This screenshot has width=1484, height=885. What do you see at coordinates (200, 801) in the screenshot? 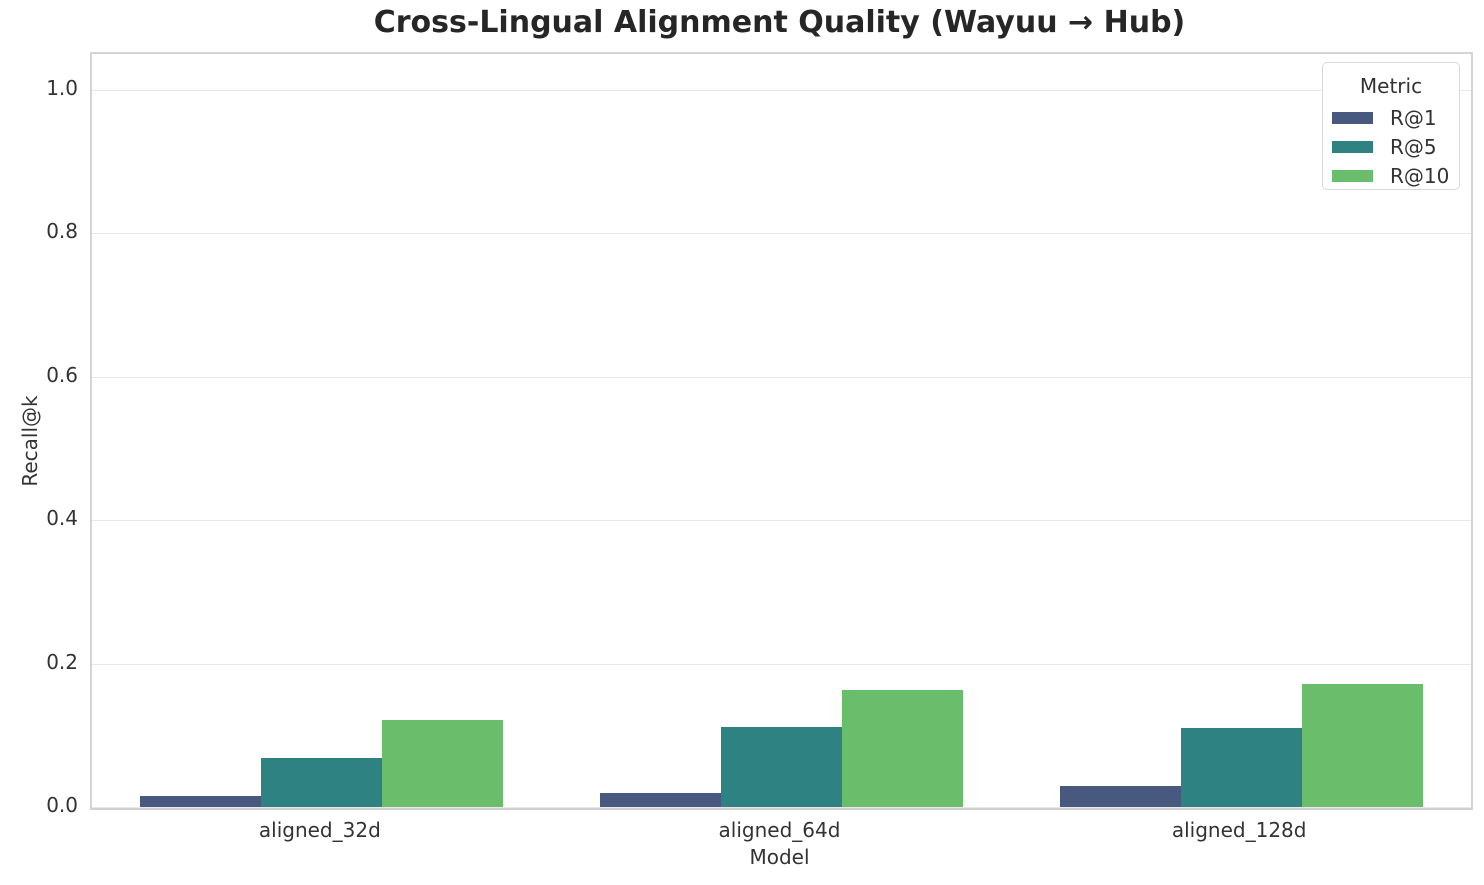
I see `bar-R@1-aligned_32d` at bounding box center [200, 801].